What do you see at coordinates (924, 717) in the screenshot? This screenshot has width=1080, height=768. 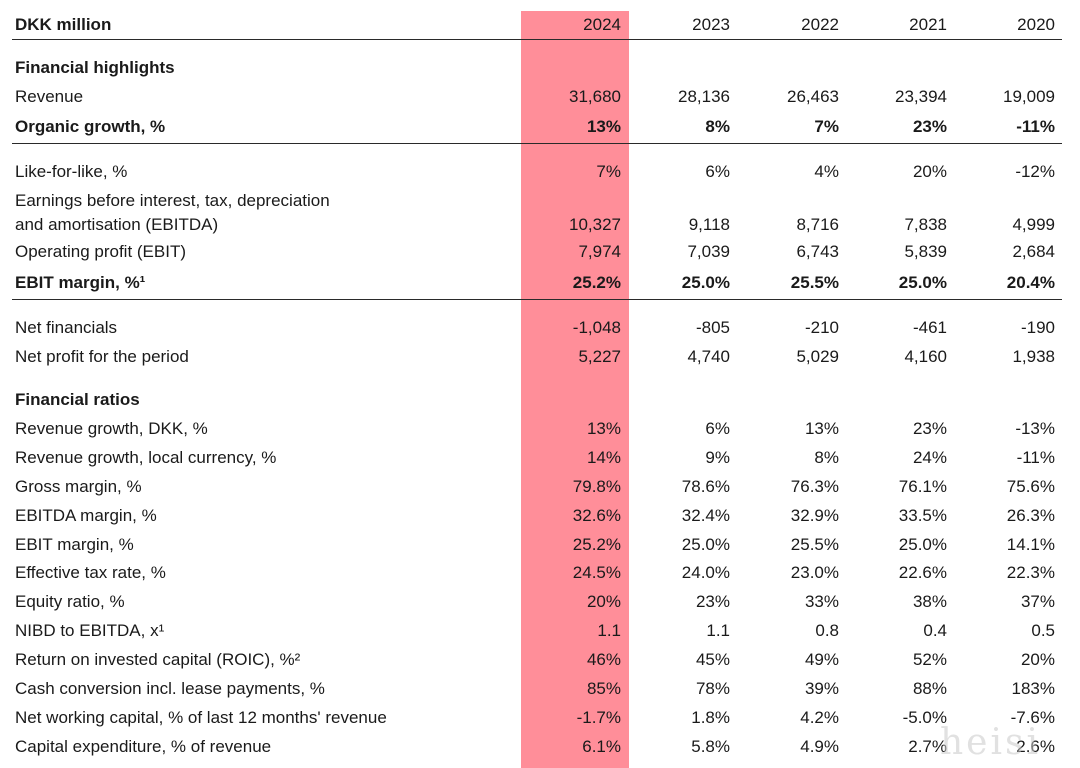 I see `cell-value: -5.0%` at bounding box center [924, 717].